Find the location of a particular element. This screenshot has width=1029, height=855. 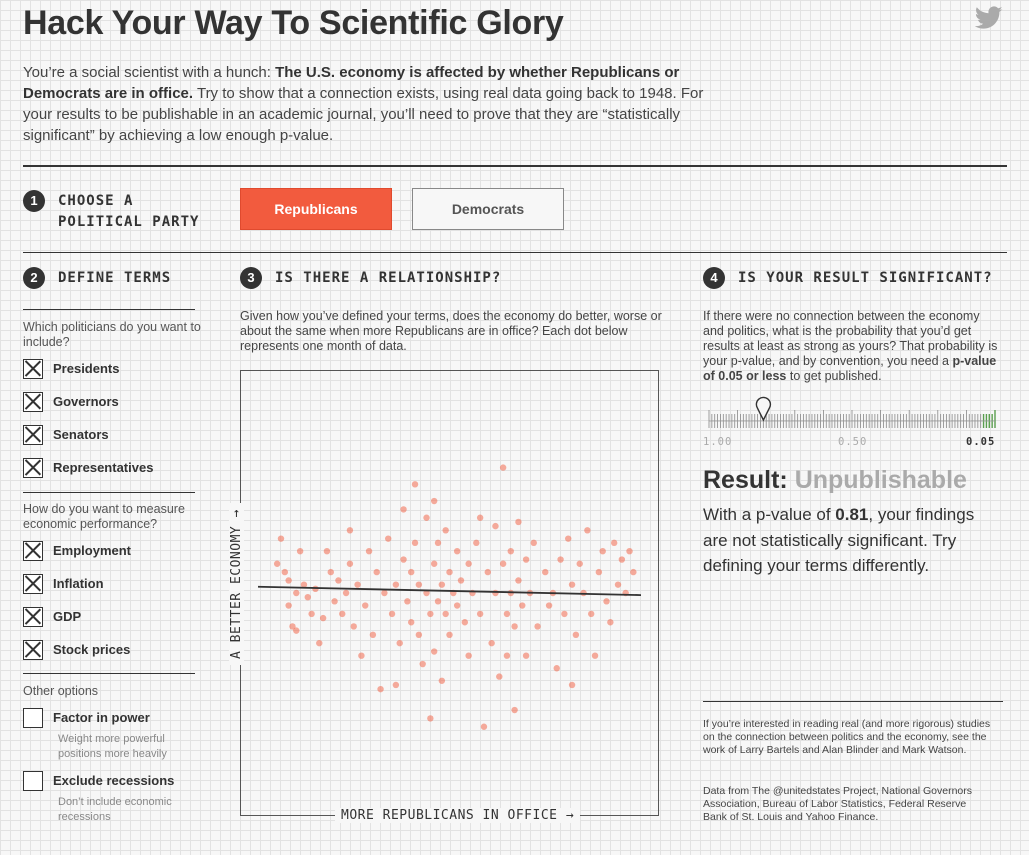

intro-lead: You’re a social scientist with a hunch: is located at coordinates (149, 72).